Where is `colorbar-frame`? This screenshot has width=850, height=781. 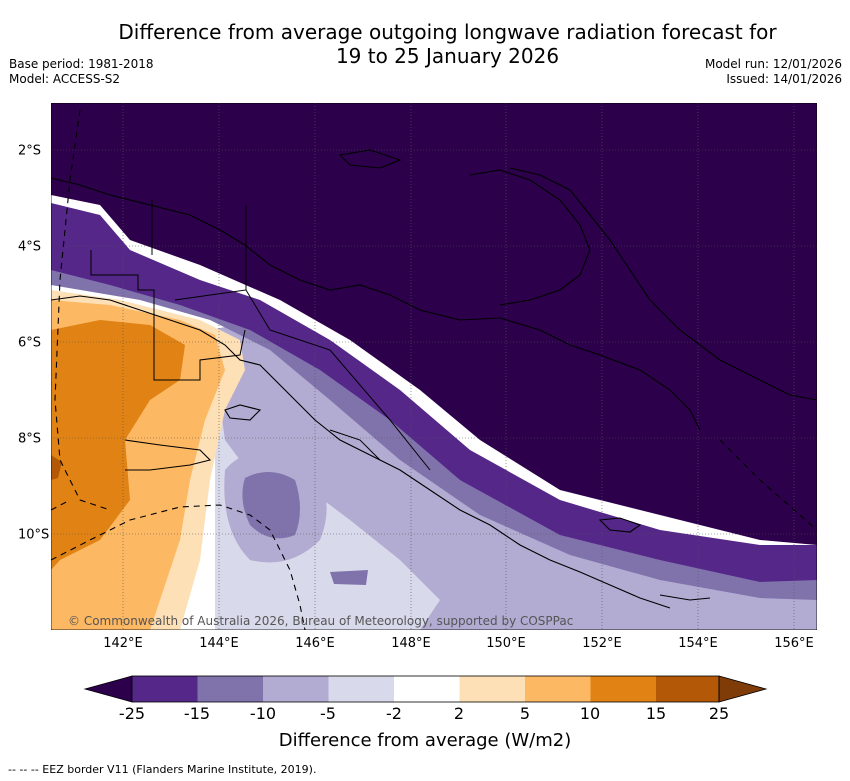
colorbar-frame is located at coordinates (425, 689).